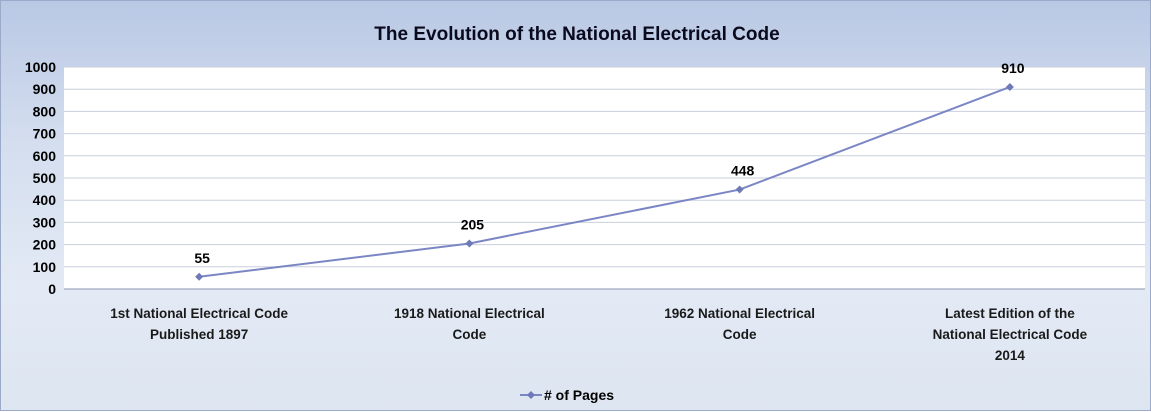 This screenshot has height=412, width=1151. Describe the element at coordinates (45, 89) in the screenshot. I see `y-tick-label: 900` at that location.